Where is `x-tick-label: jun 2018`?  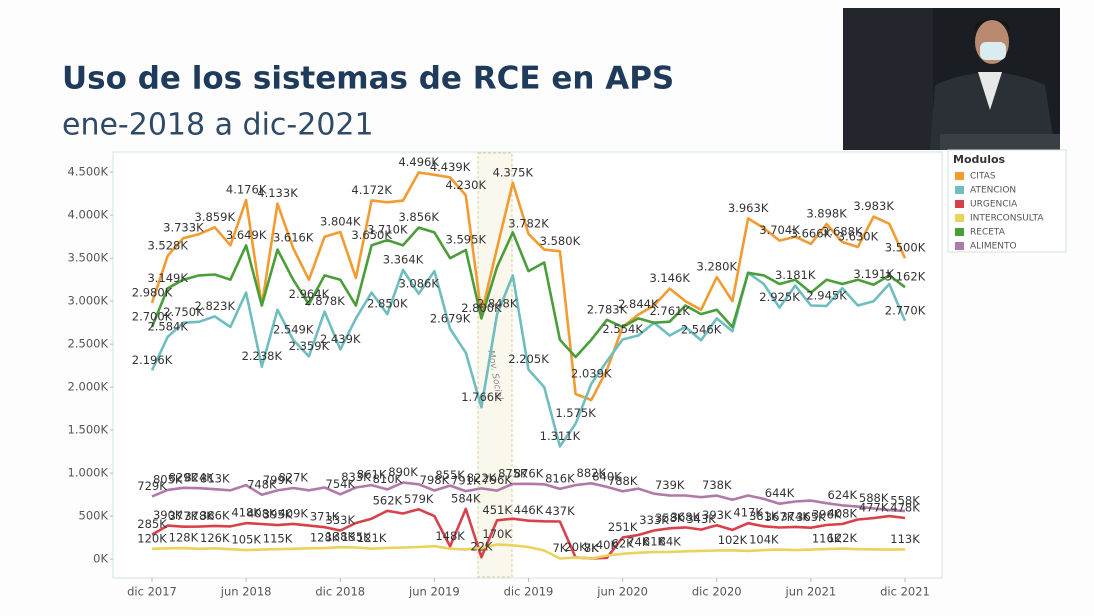 x-tick-label: jun 2018 is located at coordinates (246, 592).